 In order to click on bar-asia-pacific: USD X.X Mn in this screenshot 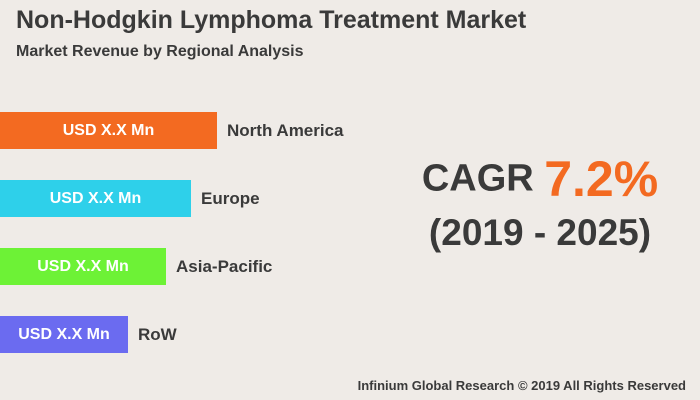, I will do `click(83, 266)`.